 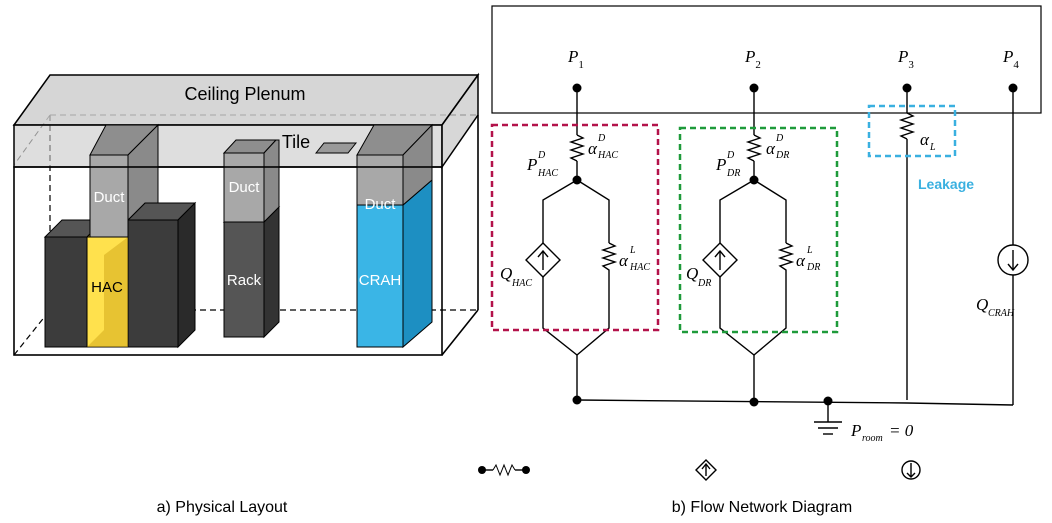 I want to click on tile, so click(x=336, y=148).